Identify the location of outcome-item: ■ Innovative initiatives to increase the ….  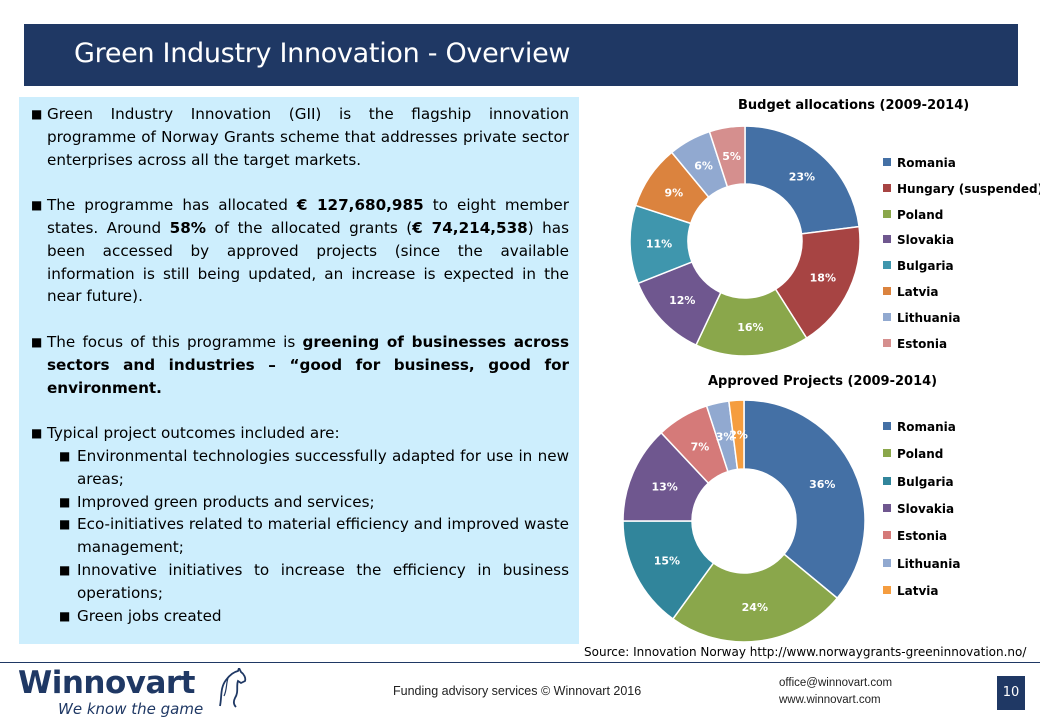
(314, 581).